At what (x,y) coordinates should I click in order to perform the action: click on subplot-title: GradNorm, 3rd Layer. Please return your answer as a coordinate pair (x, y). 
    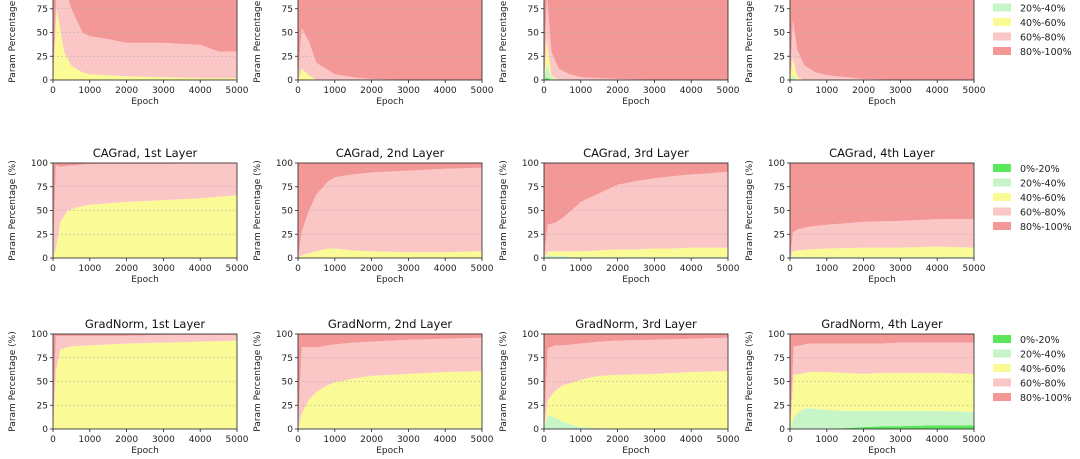
    Looking at the image, I should click on (636, 324).